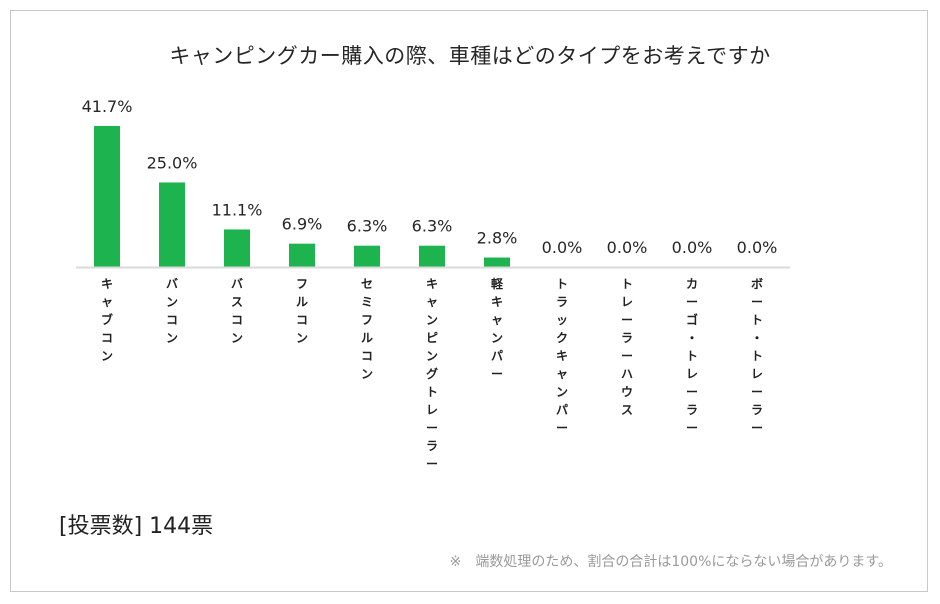 The height and width of the screenshot is (604, 940). I want to click on value-label-3: 6.9%, so click(302, 224).